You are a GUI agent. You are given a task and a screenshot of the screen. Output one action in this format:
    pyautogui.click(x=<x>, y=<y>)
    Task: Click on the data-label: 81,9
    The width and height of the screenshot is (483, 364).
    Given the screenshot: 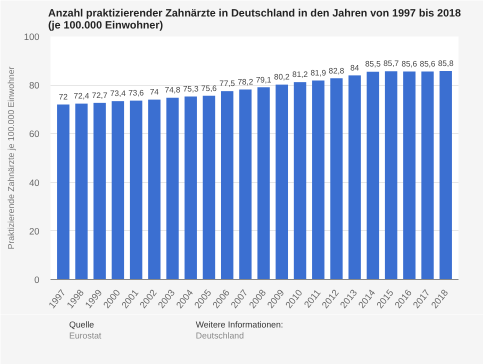 What is the action you would take?
    pyautogui.click(x=318, y=73)
    